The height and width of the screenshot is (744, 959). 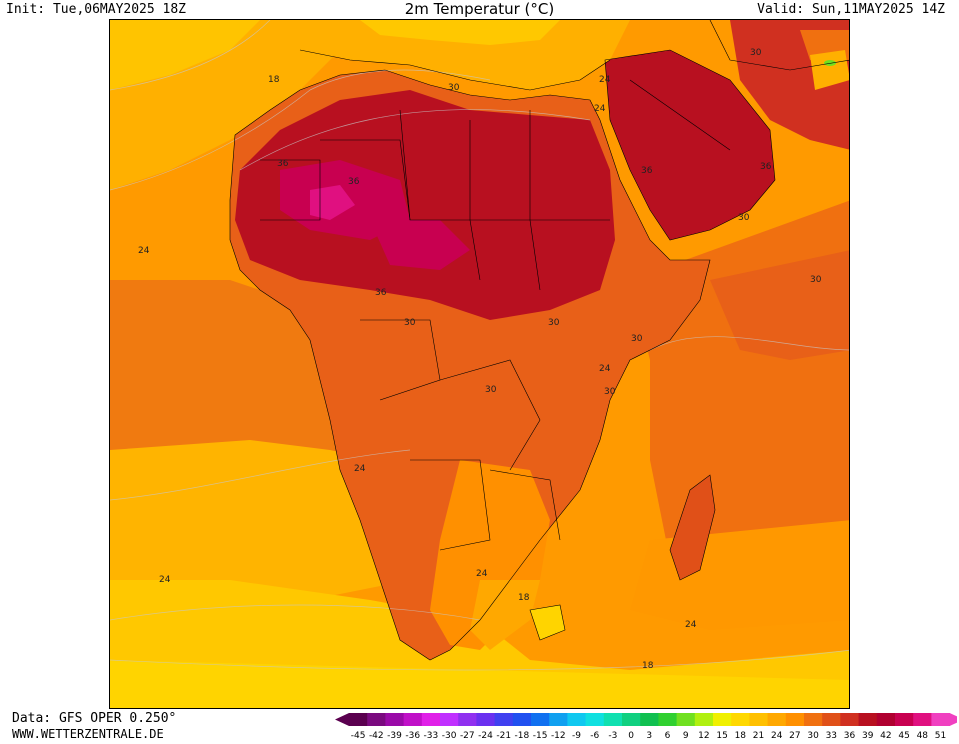 What do you see at coordinates (449, 735) in the screenshot?
I see `legend-tick-label: -30` at bounding box center [449, 735].